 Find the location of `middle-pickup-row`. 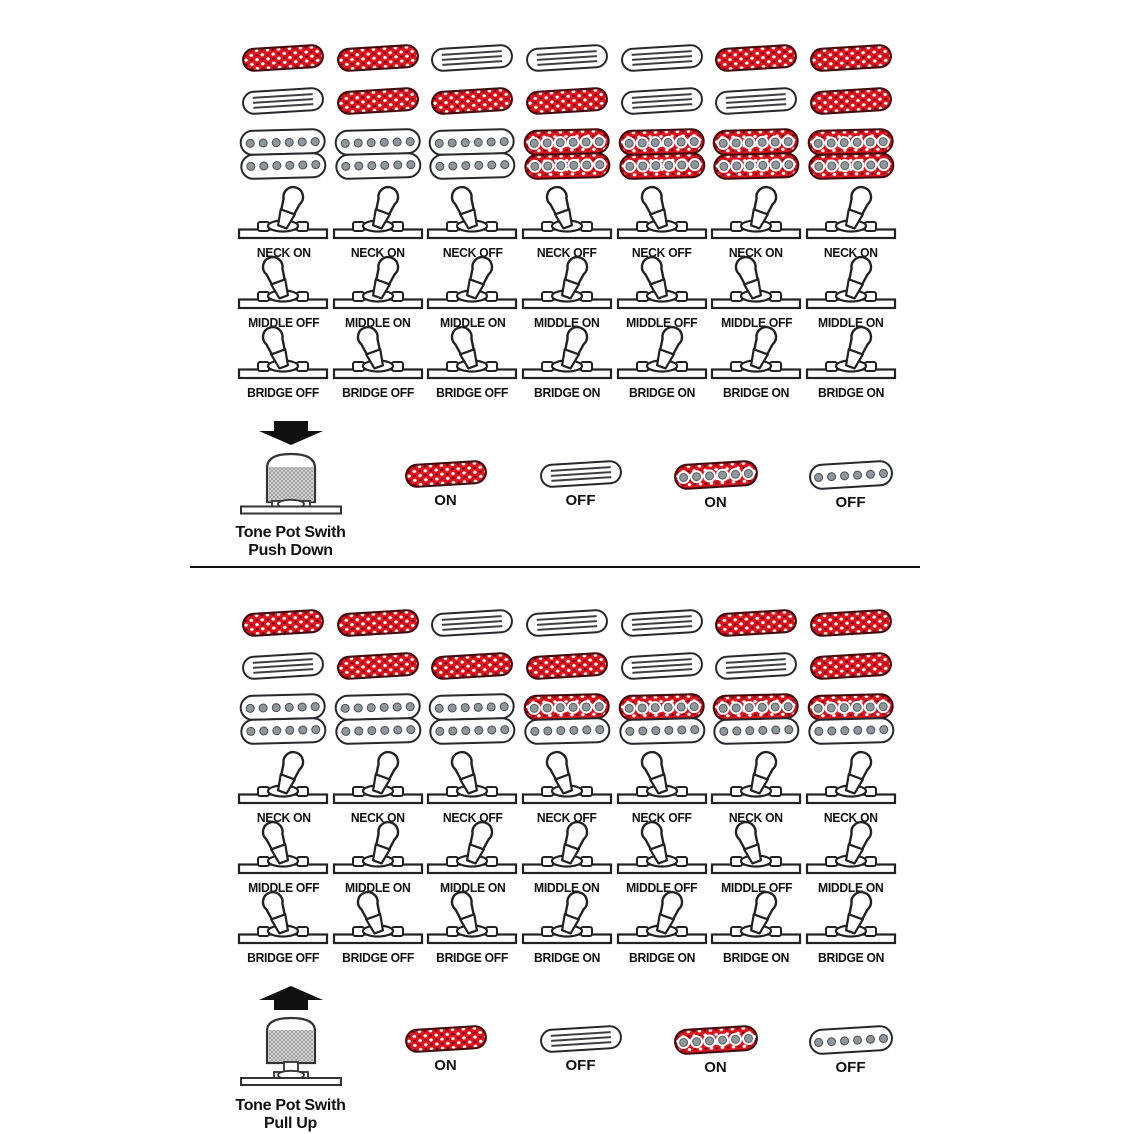

middle-pickup-row is located at coordinates (567, 101).